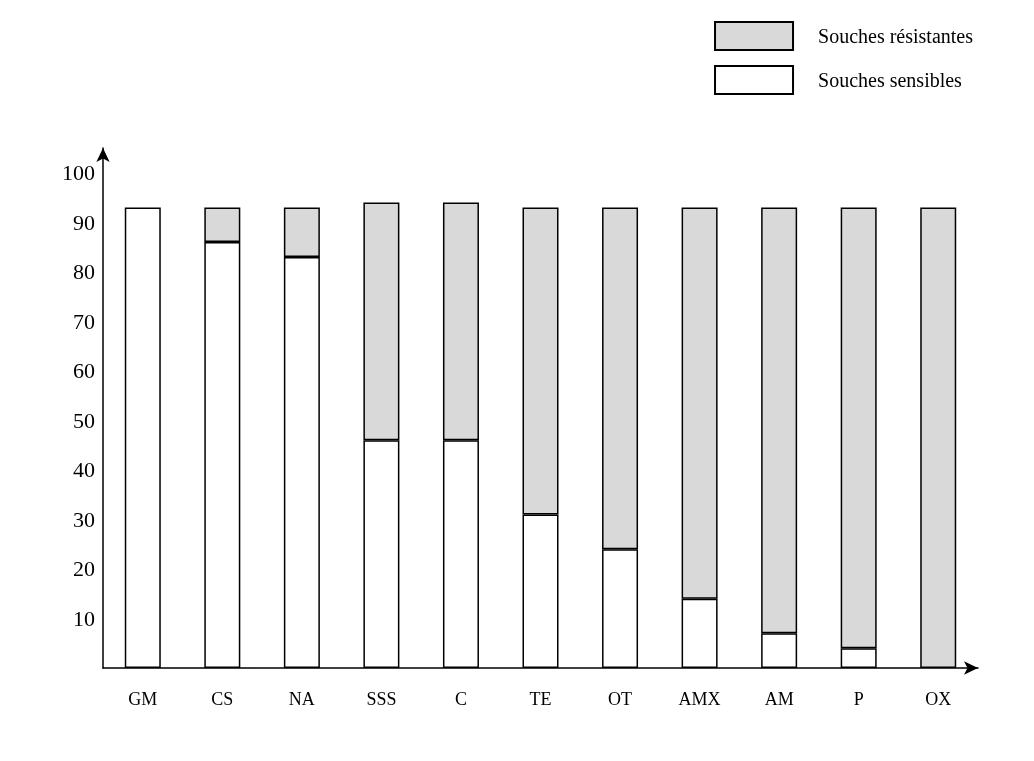 Image resolution: width=1034 pixels, height=761 pixels. I want to click on y-tick-label: 40, so click(84, 470).